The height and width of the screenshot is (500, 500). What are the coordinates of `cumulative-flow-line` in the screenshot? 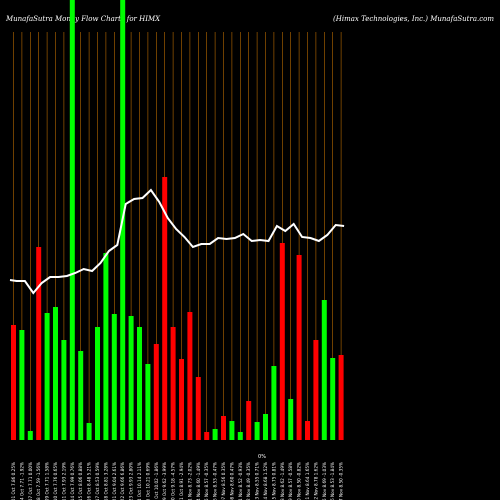 It's located at (177, 241).